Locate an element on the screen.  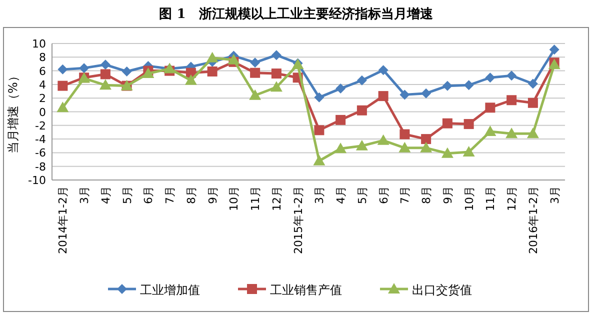
y-tick-label: 6 is located at coordinates (42, 71).